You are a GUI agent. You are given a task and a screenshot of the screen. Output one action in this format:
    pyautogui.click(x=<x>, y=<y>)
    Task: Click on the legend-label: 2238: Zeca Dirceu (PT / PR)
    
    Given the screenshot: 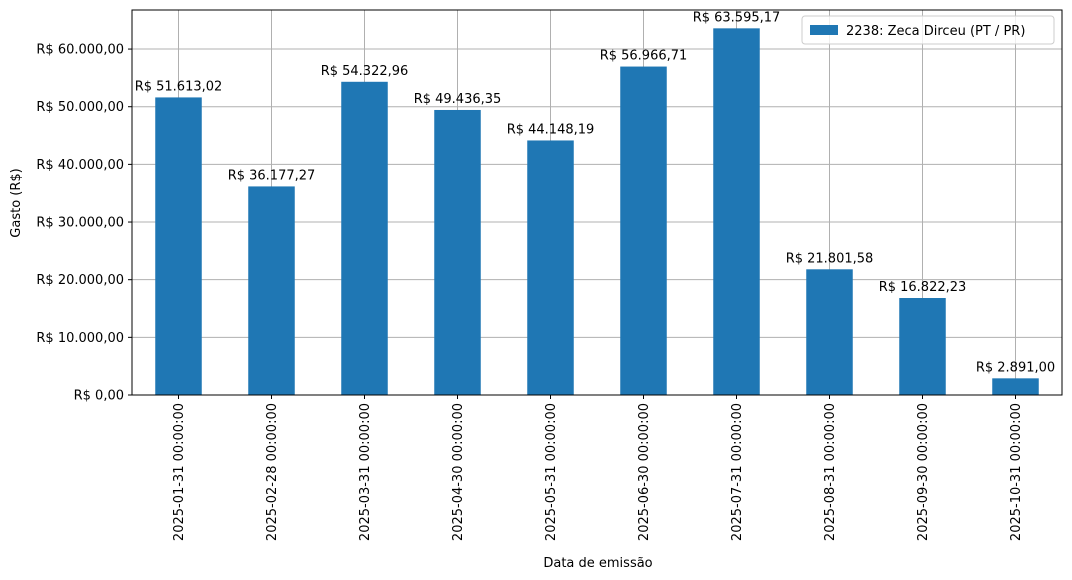 What is the action you would take?
    pyautogui.click(x=935, y=31)
    